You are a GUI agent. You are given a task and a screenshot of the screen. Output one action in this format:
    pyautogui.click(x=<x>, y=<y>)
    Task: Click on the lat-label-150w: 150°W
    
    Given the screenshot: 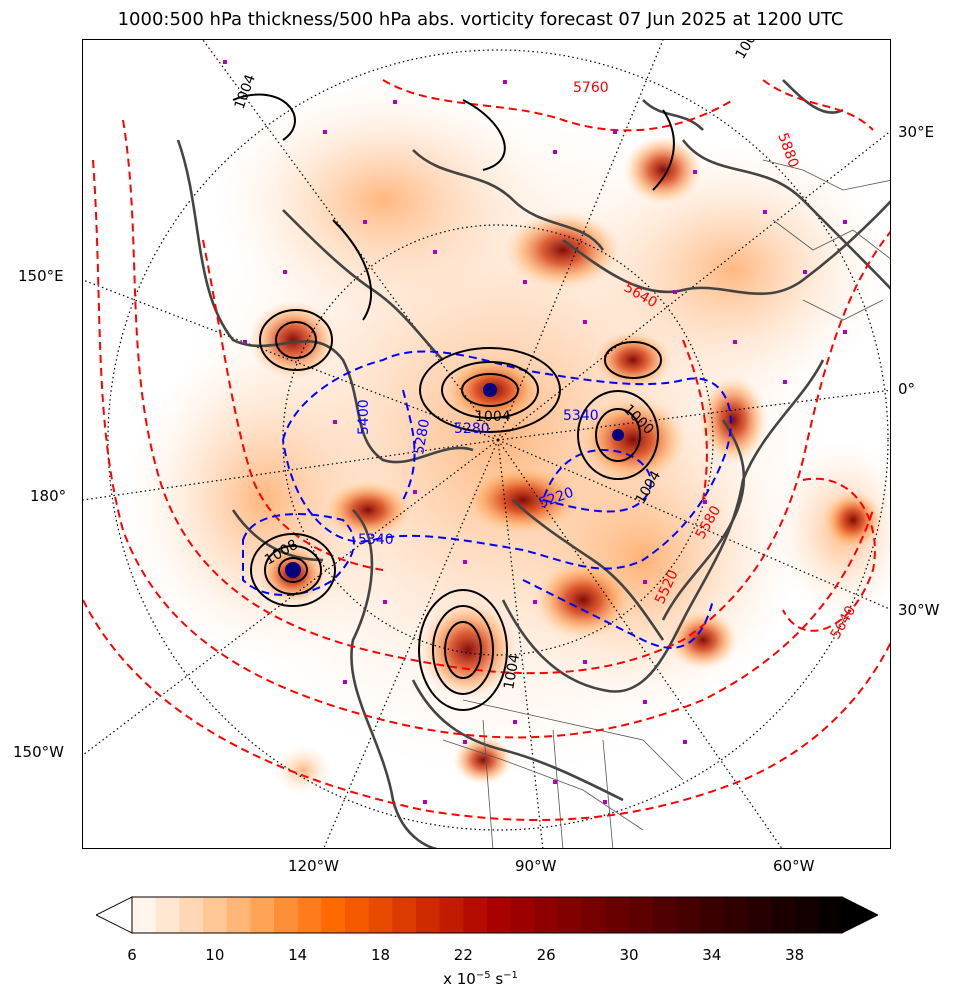 What is the action you would take?
    pyautogui.click(x=38, y=752)
    